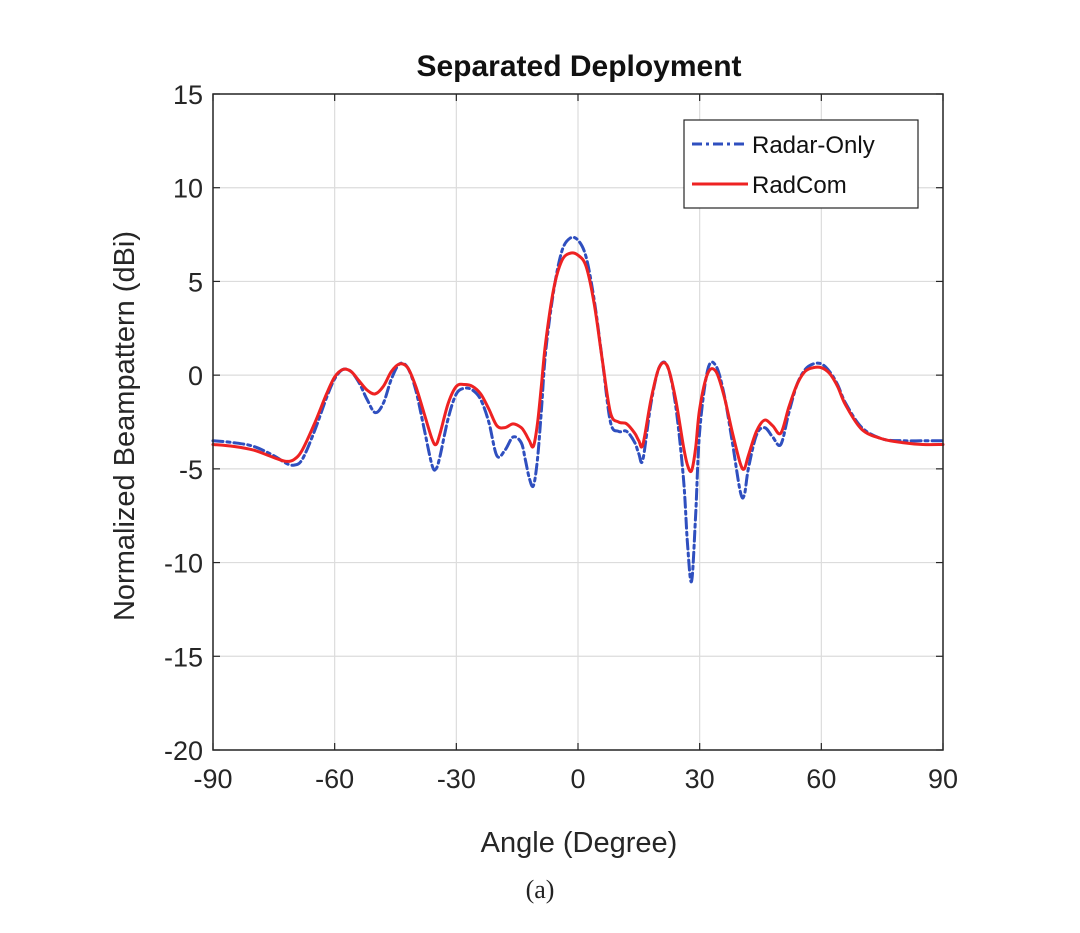  Describe the element at coordinates (183, 564) in the screenshot. I see `y-tick-label: -10` at that location.